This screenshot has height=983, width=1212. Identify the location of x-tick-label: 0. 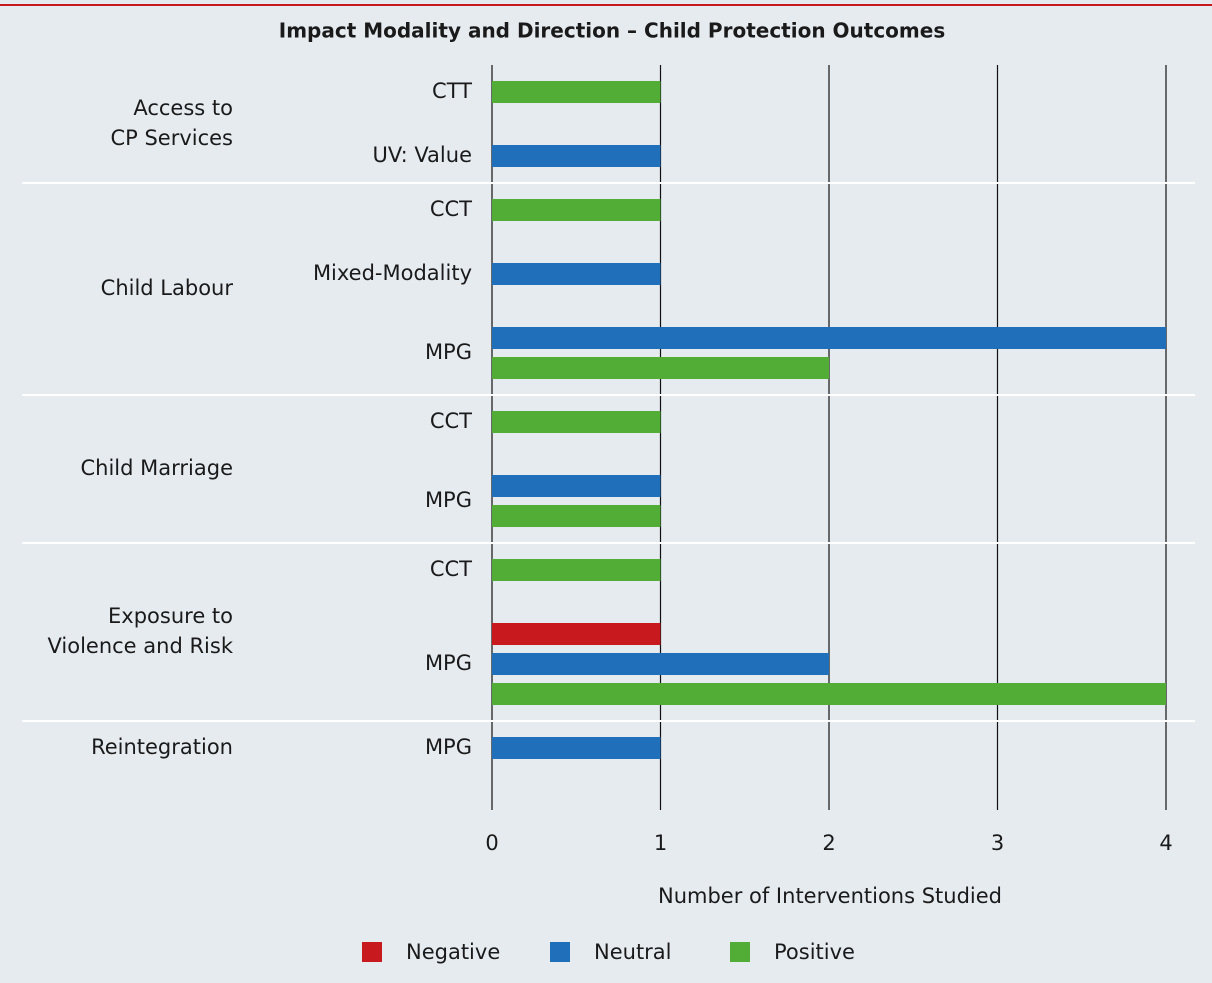
(491, 843).